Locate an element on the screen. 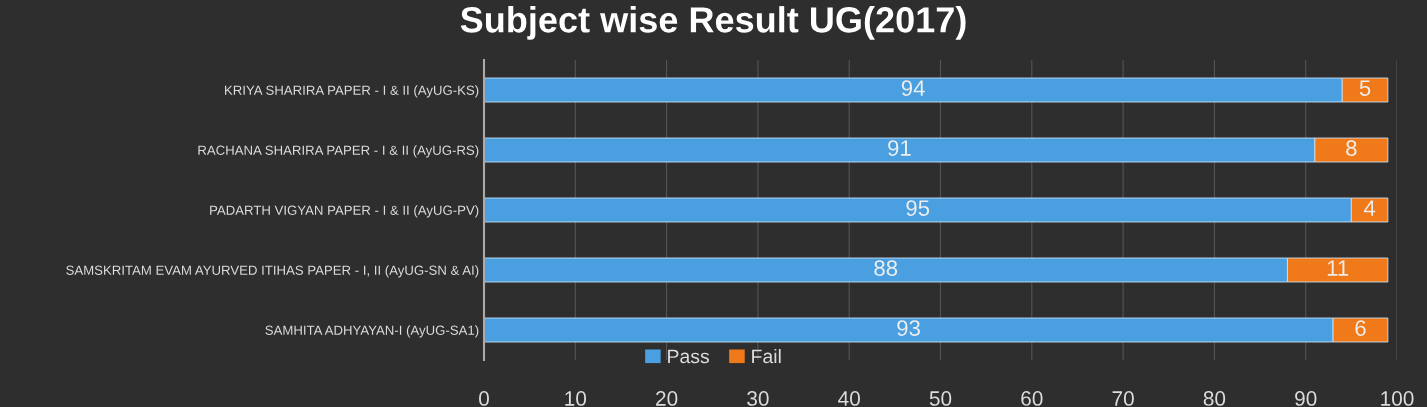  y-tick-label: SAMHITA ADHYAYAN-I (AyUG-SA1) is located at coordinates (372, 331).